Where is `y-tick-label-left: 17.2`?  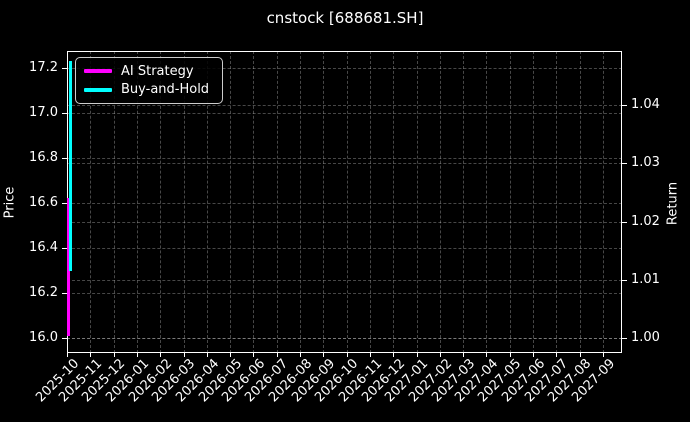
y-tick-label-left: 17.2 is located at coordinates (43, 67).